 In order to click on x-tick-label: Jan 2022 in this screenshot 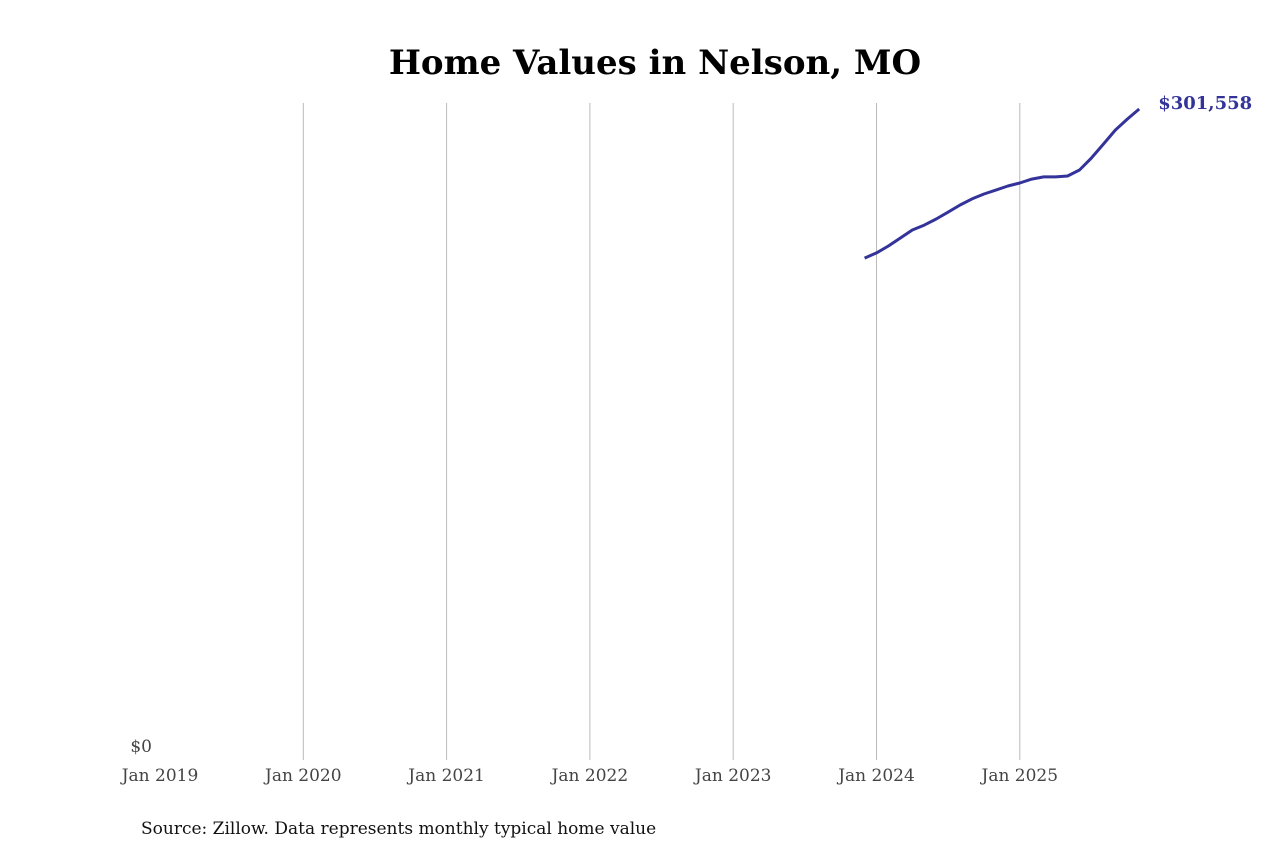, I will do `click(589, 776)`.